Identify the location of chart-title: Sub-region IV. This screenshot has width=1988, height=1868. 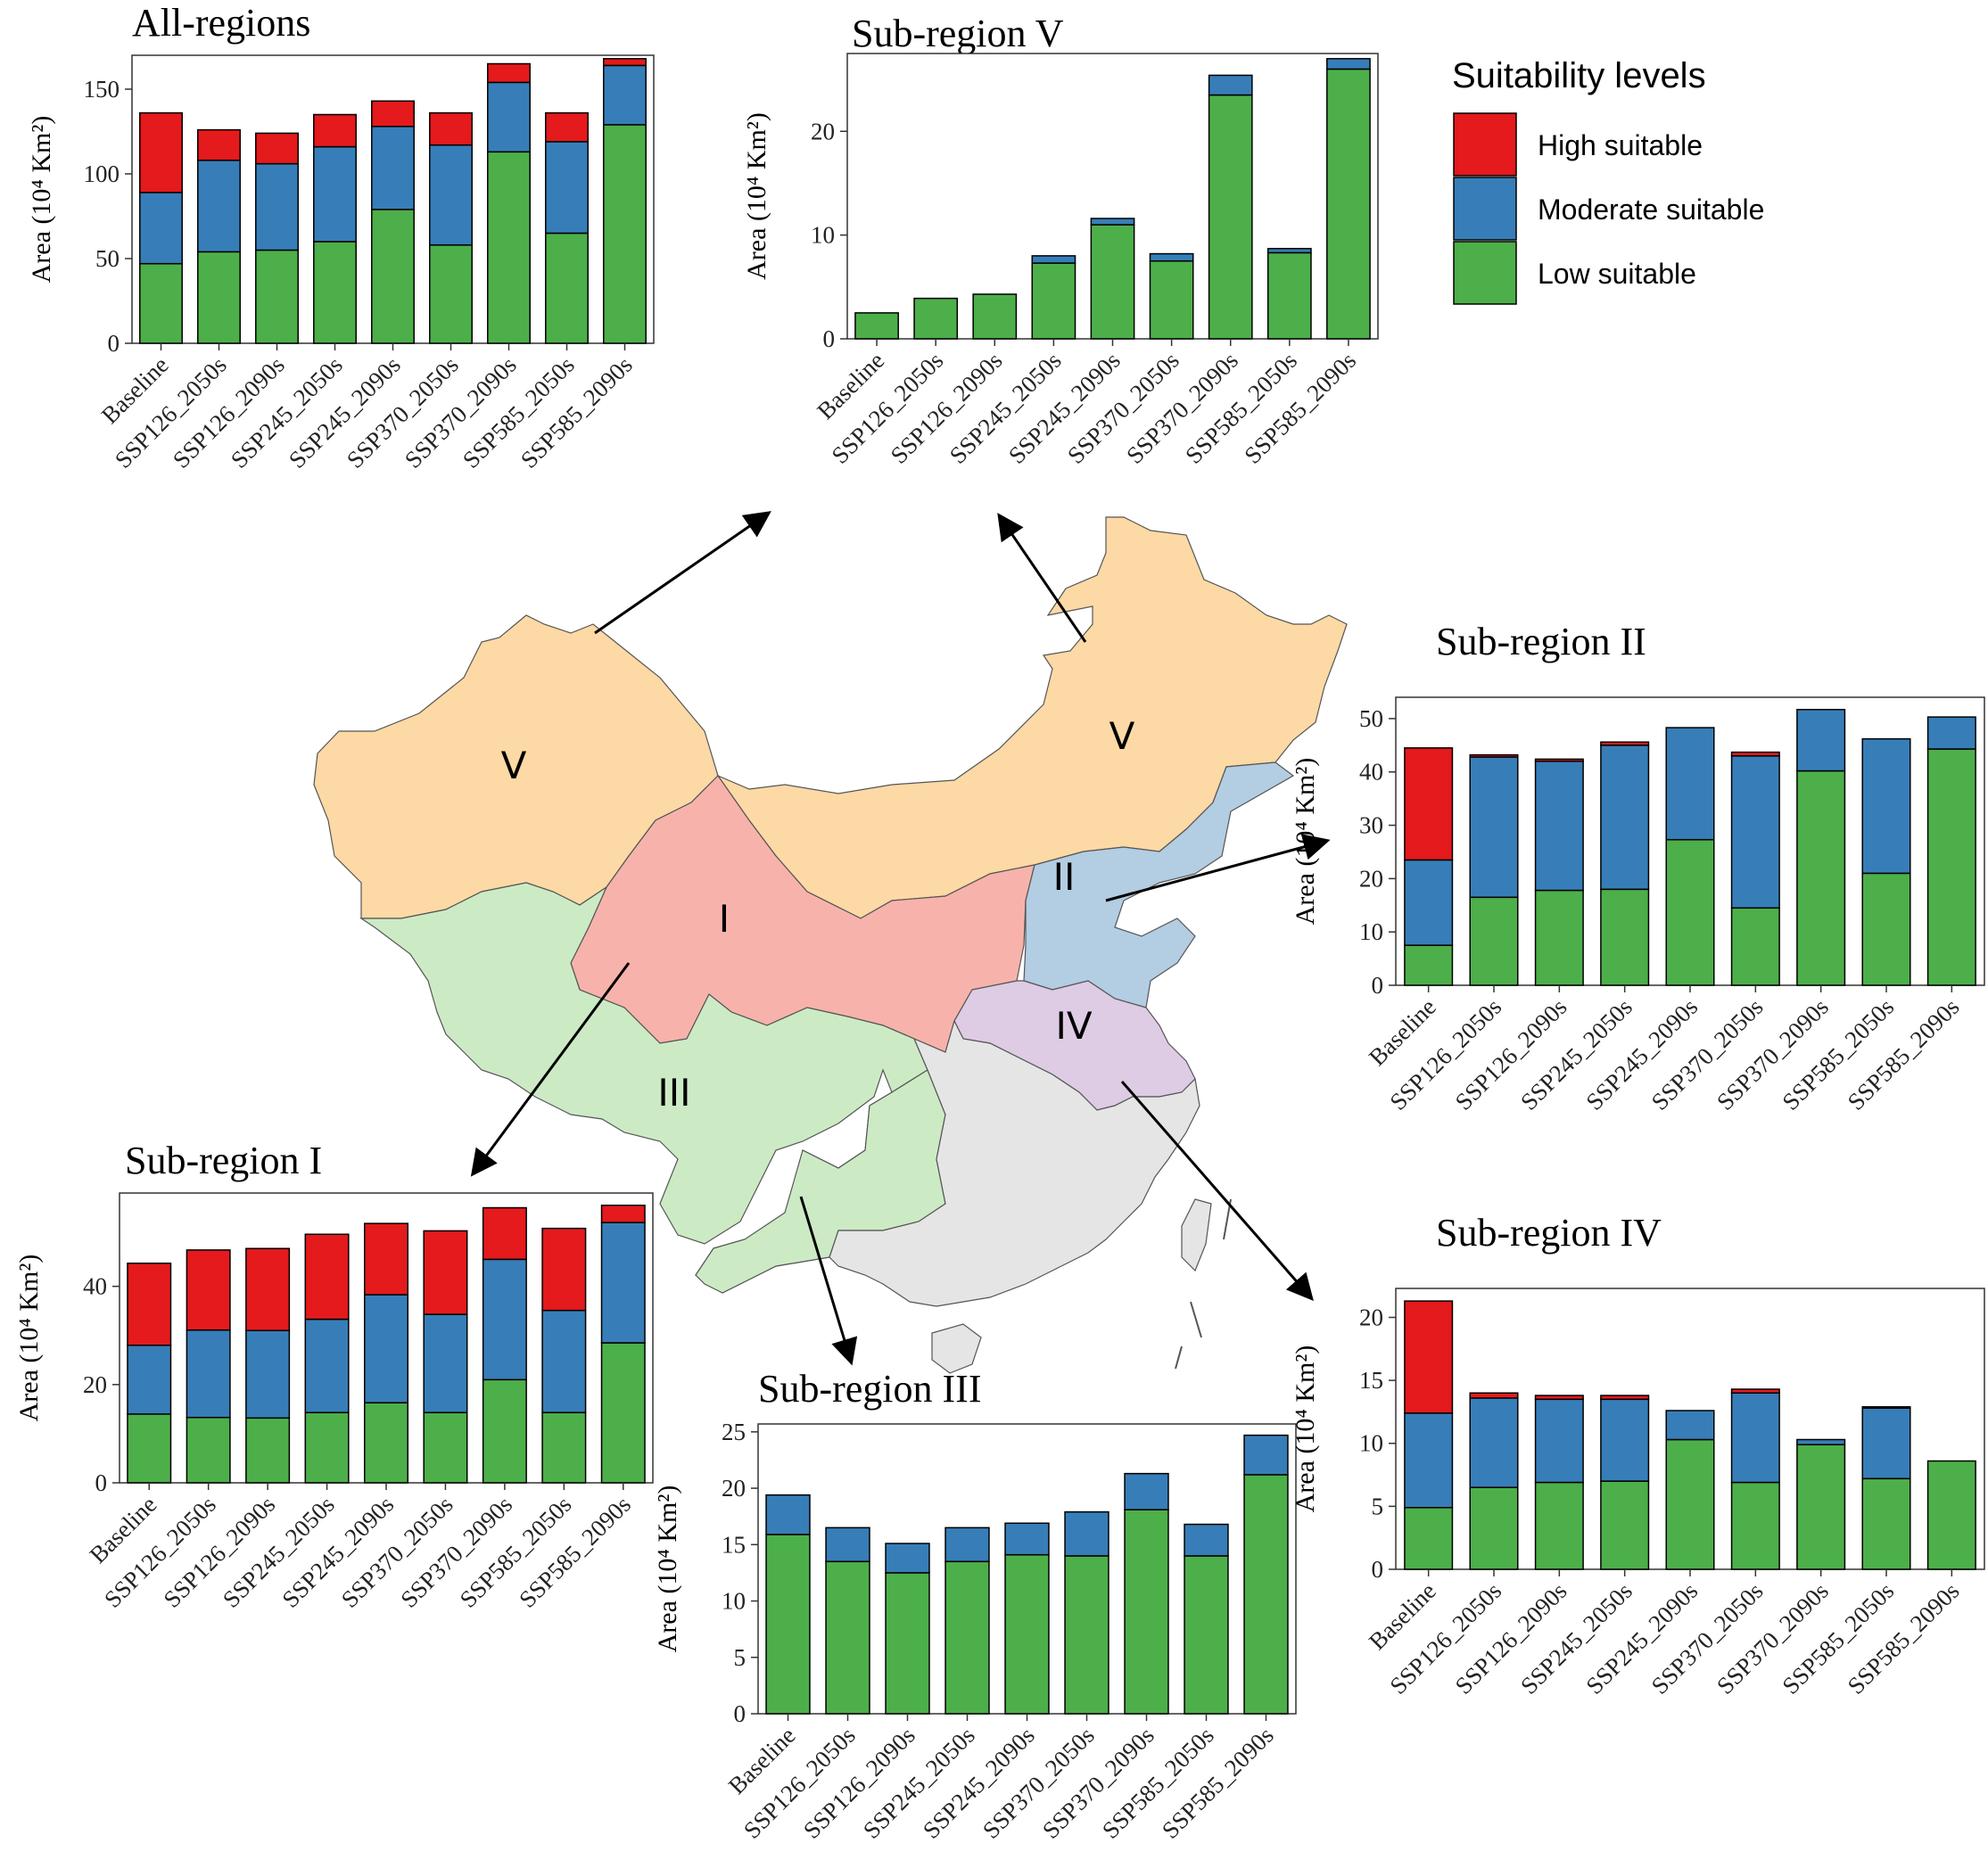
(1549, 1233).